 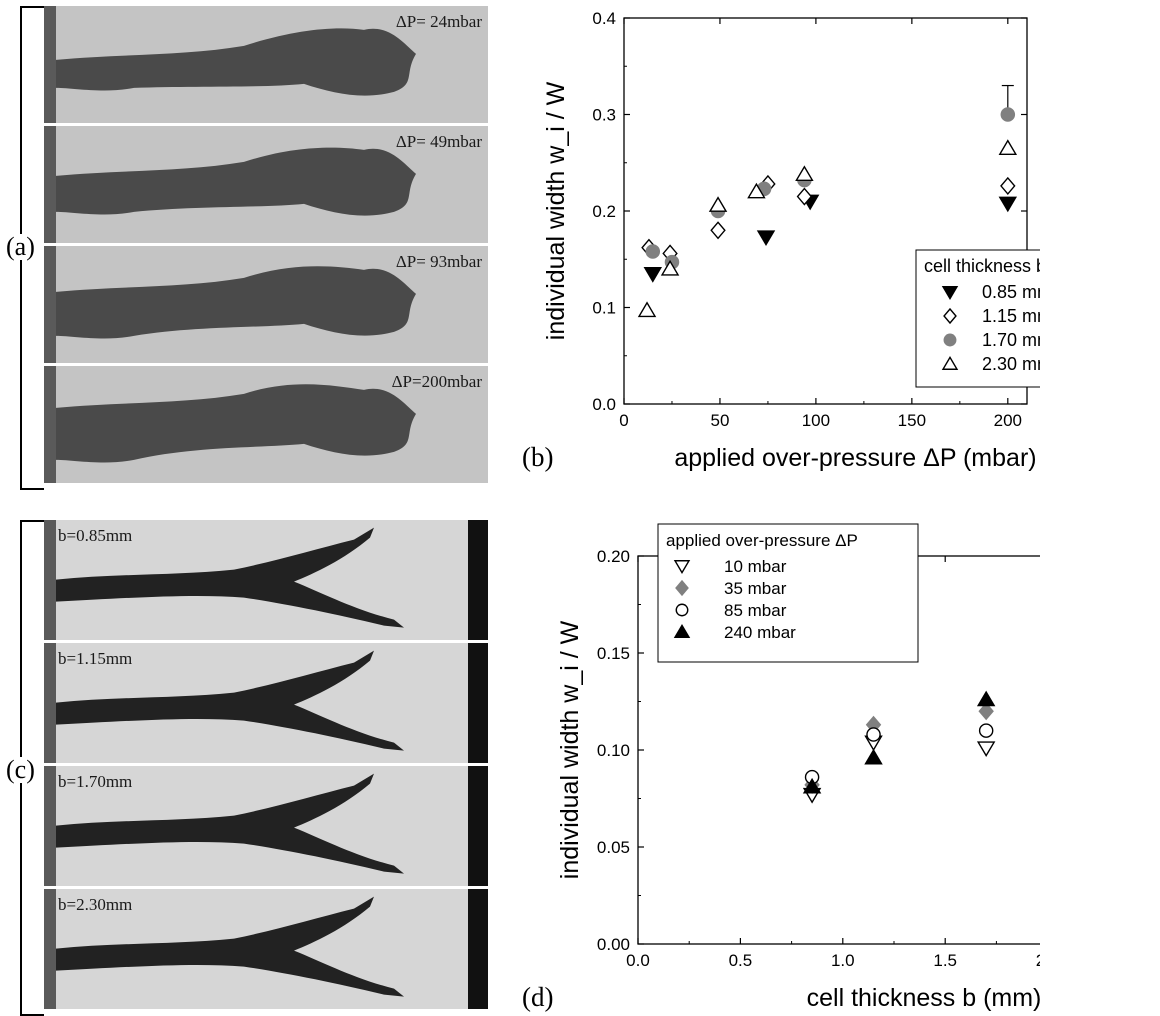 I want to click on photo-strip: b=2.30mm, so click(x=266, y=950).